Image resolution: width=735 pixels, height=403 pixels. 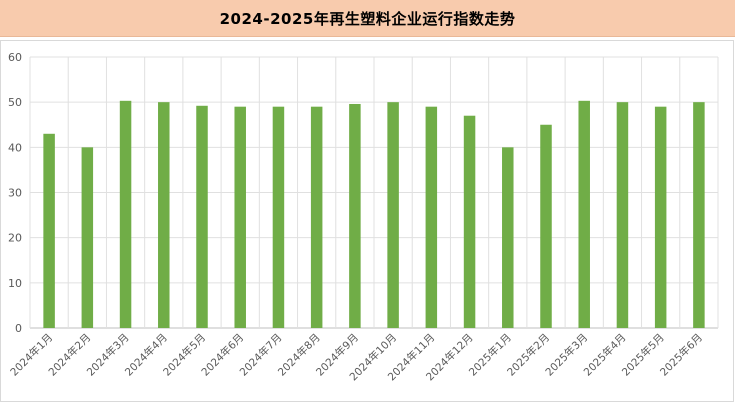 What do you see at coordinates (15, 57) in the screenshot?
I see `y-tick-label: 60` at bounding box center [15, 57].